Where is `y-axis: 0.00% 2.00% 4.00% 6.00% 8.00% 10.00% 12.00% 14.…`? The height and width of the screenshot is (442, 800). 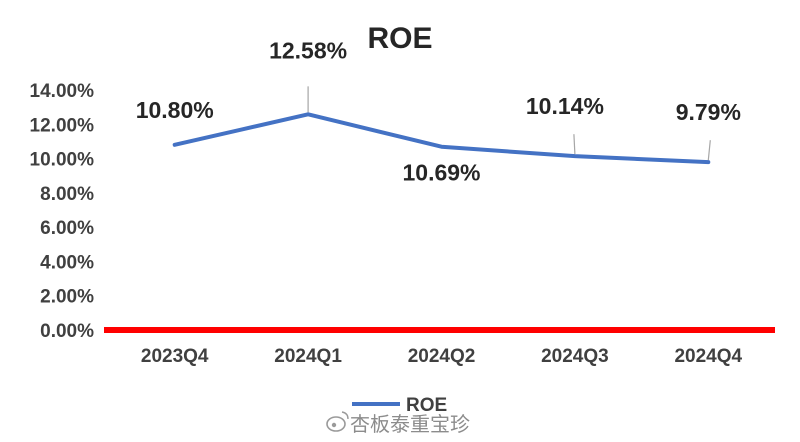 y-axis: 0.00% 2.00% 4.00% 6.00% 8.00% 10.00% 12.00% 14.… is located at coordinates (62, 211).